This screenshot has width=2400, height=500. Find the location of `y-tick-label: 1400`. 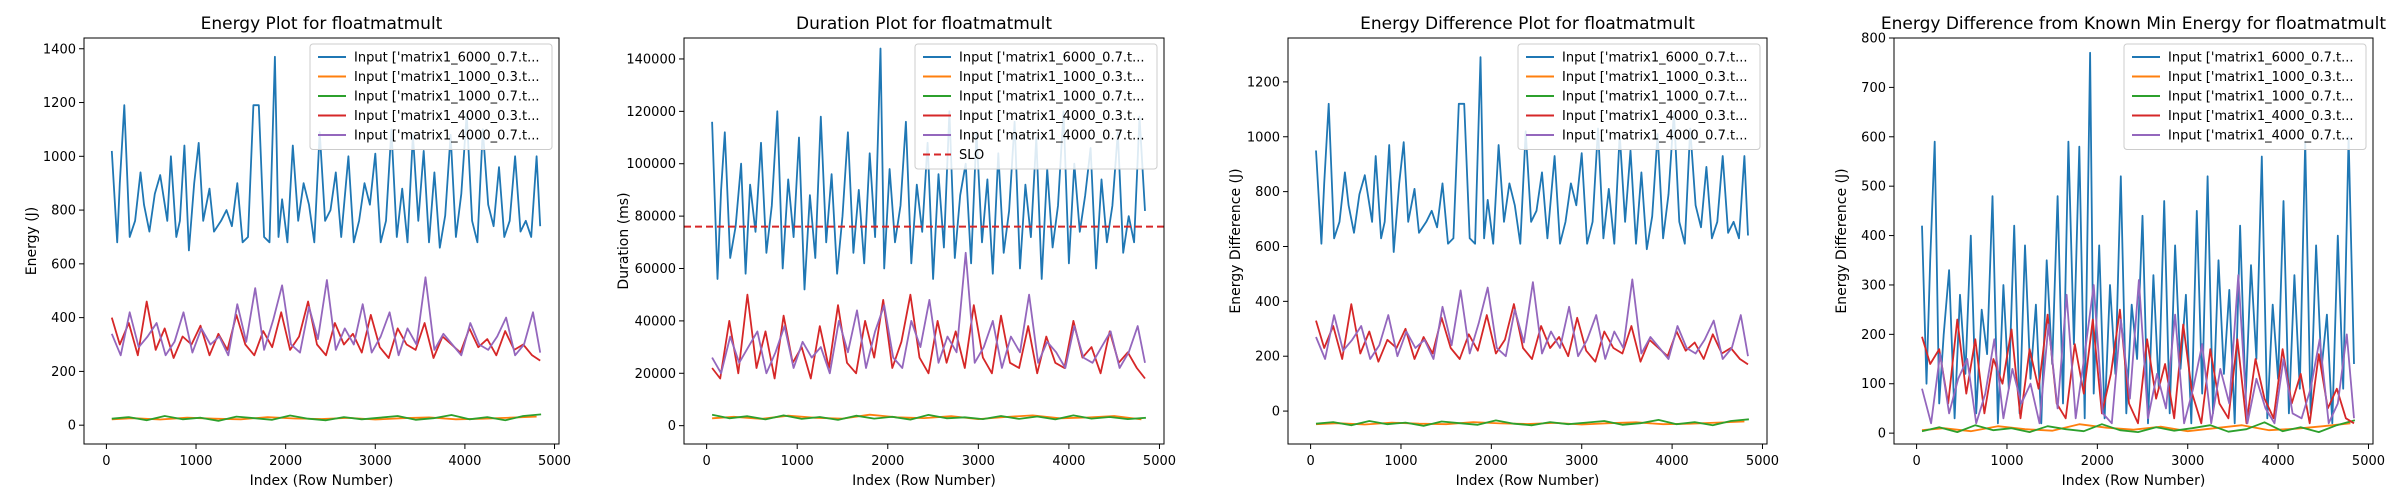

y-tick-label: 1400 is located at coordinates (59, 49).